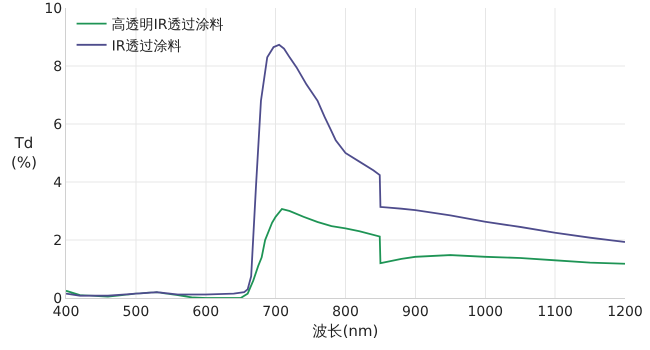 This screenshot has height=350, width=650. What do you see at coordinates (345, 331) in the screenshot?
I see `x-axis-title: 波长(nm)` at bounding box center [345, 331].